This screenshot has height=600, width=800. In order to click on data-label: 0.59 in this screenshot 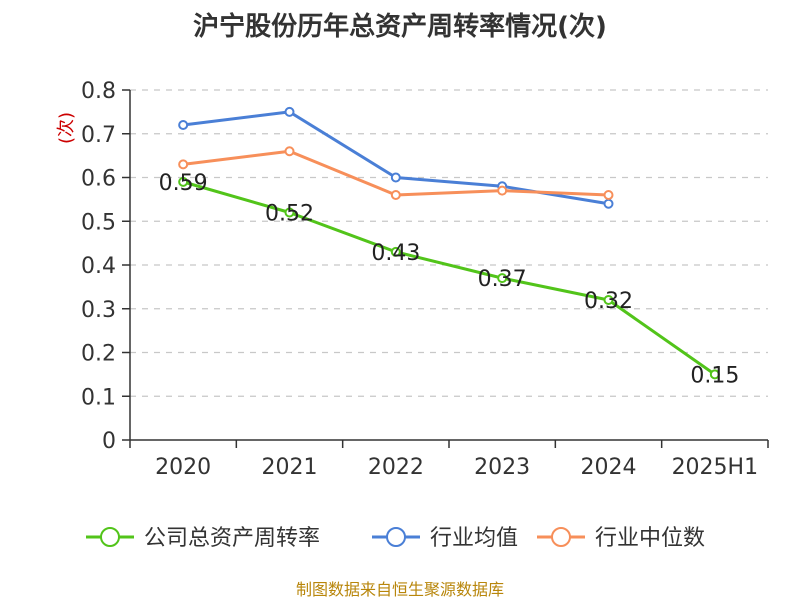, I will do `click(183, 183)`.